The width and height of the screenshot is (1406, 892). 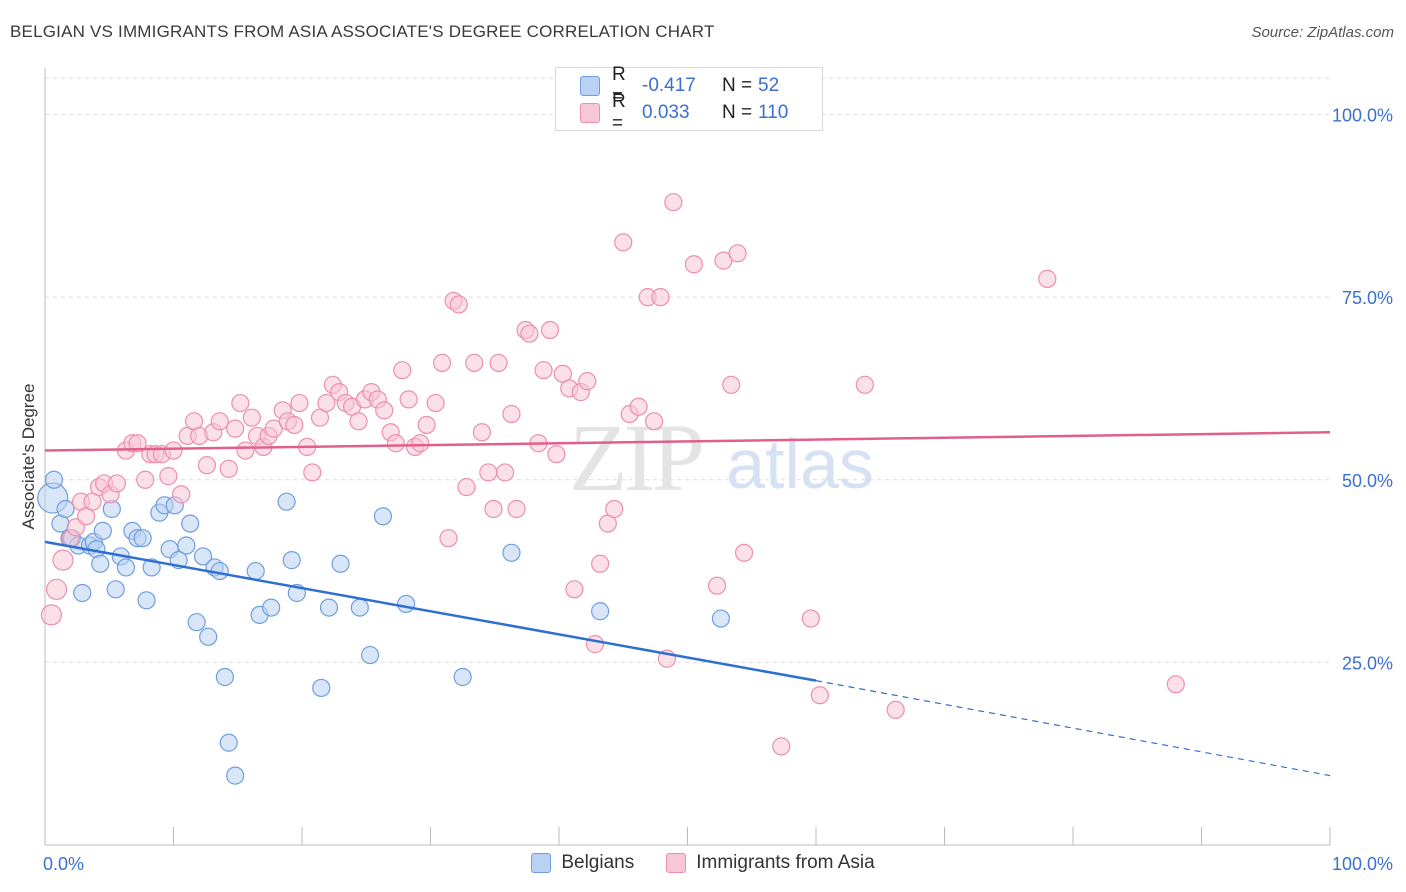 What do you see at coordinates (1362, 864) in the screenshot?
I see `x-tick-label-max: 100.0%` at bounding box center [1362, 864].